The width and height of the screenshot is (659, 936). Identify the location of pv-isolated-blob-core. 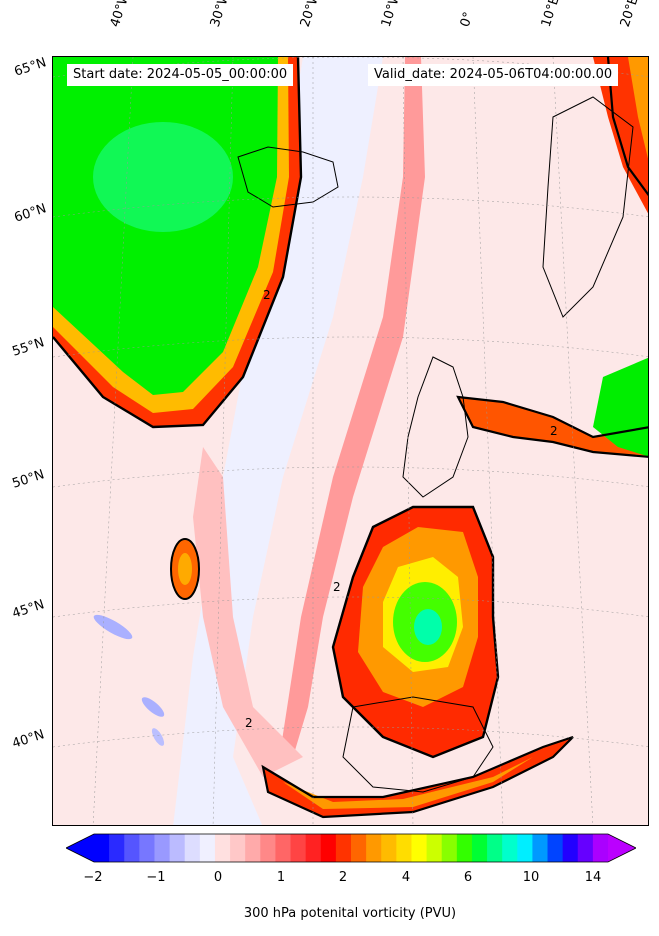
(185, 569).